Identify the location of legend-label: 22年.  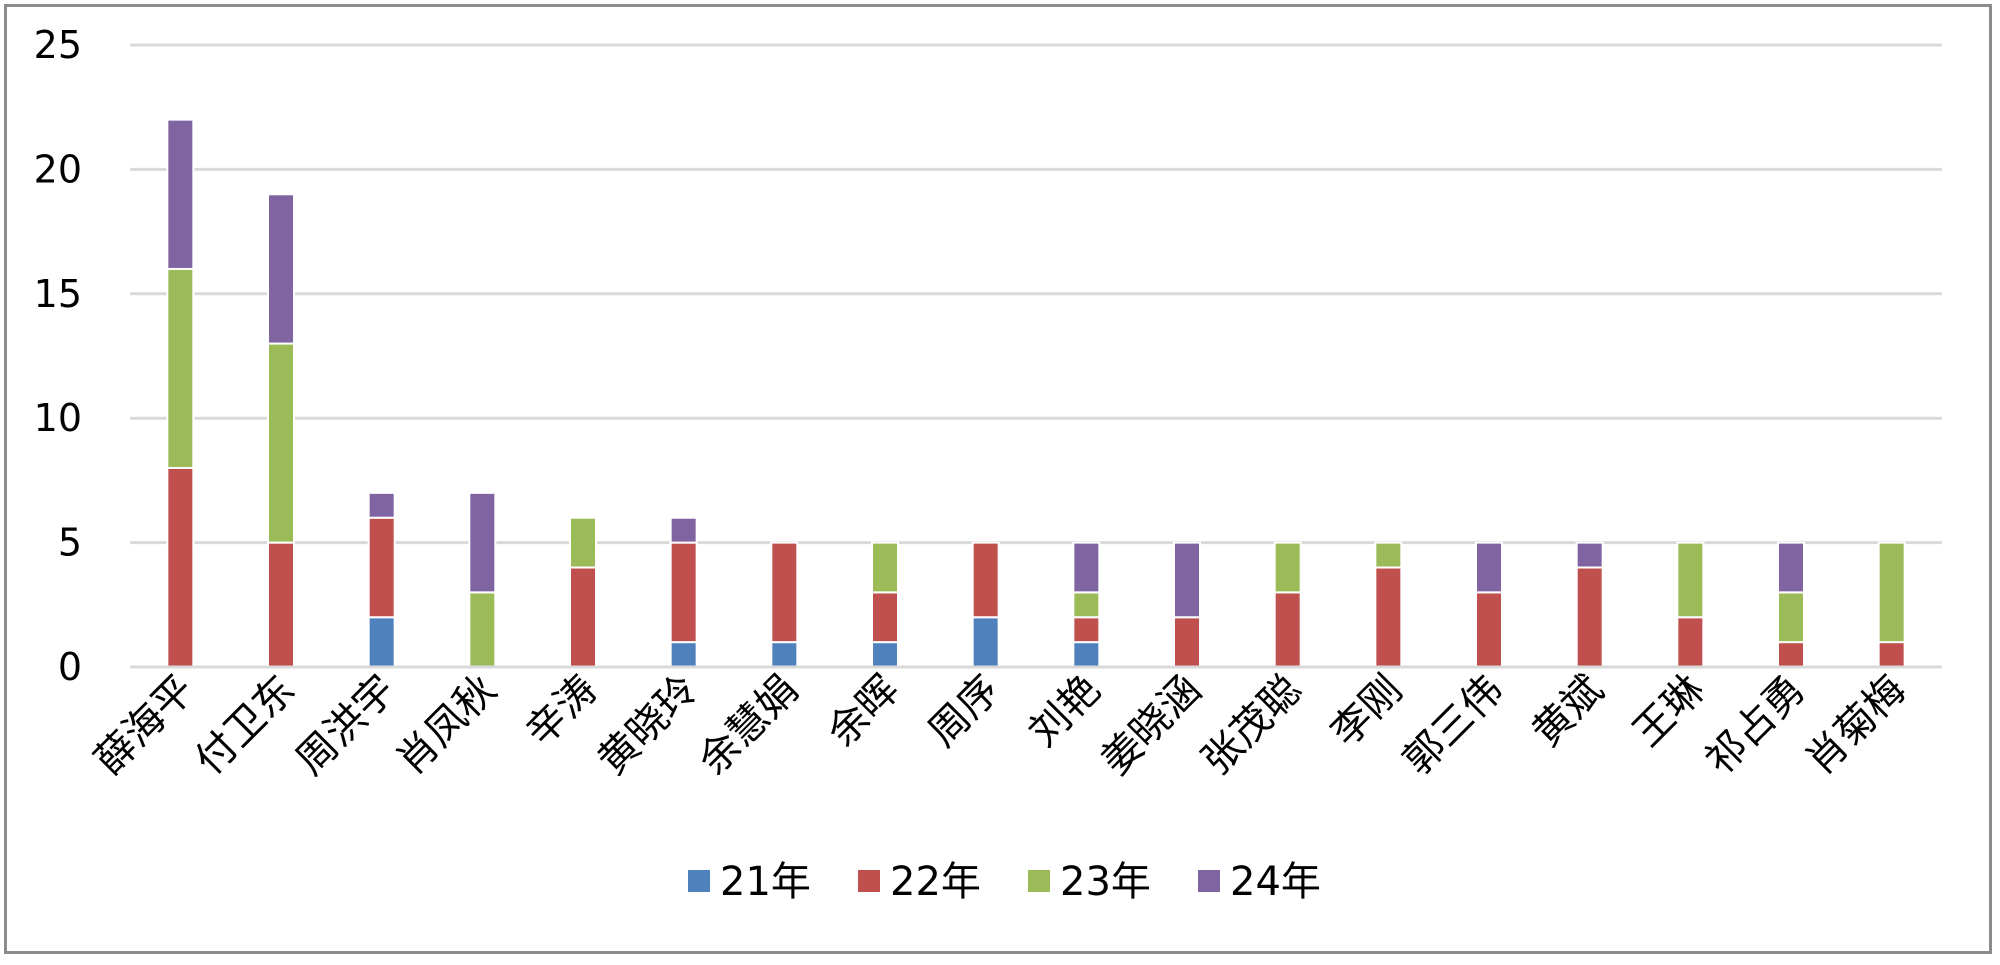
(935, 882).